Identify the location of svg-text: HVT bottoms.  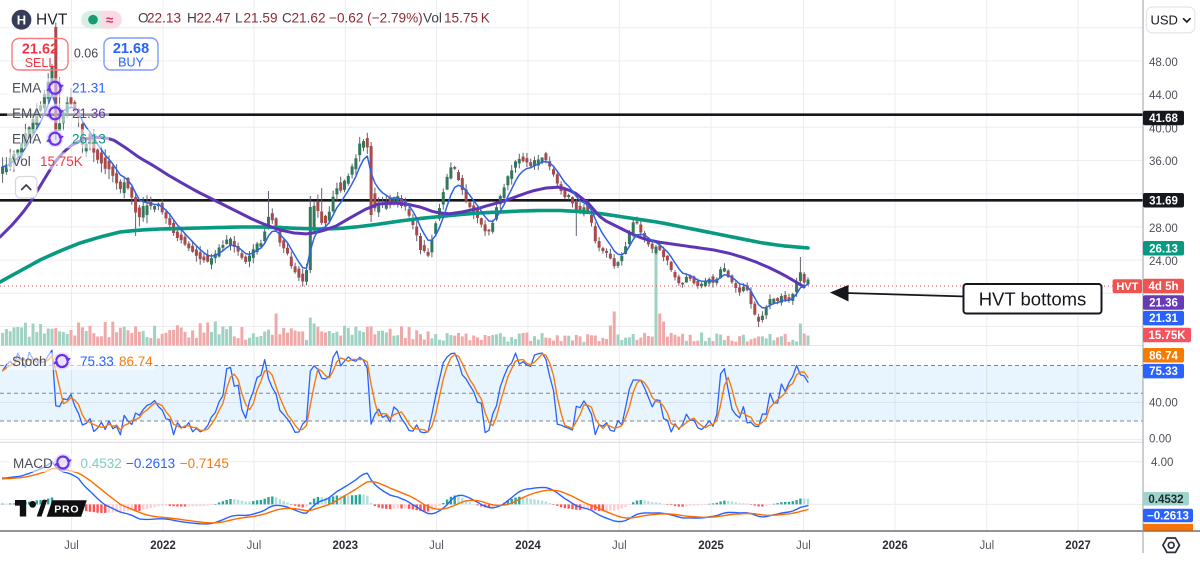
(1033, 299).